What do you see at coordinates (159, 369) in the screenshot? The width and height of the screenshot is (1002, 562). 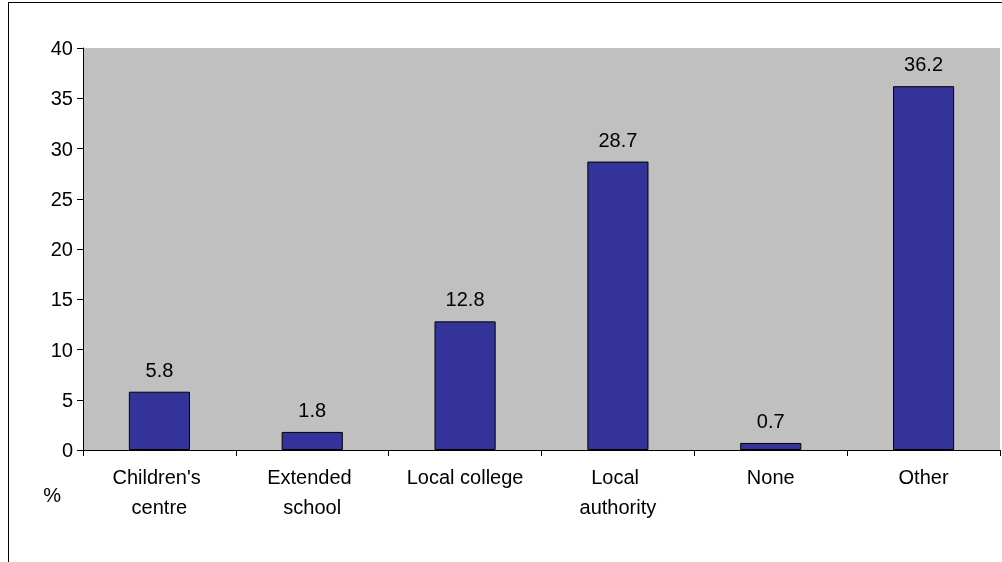 I see `data-label: 5.8` at bounding box center [159, 369].